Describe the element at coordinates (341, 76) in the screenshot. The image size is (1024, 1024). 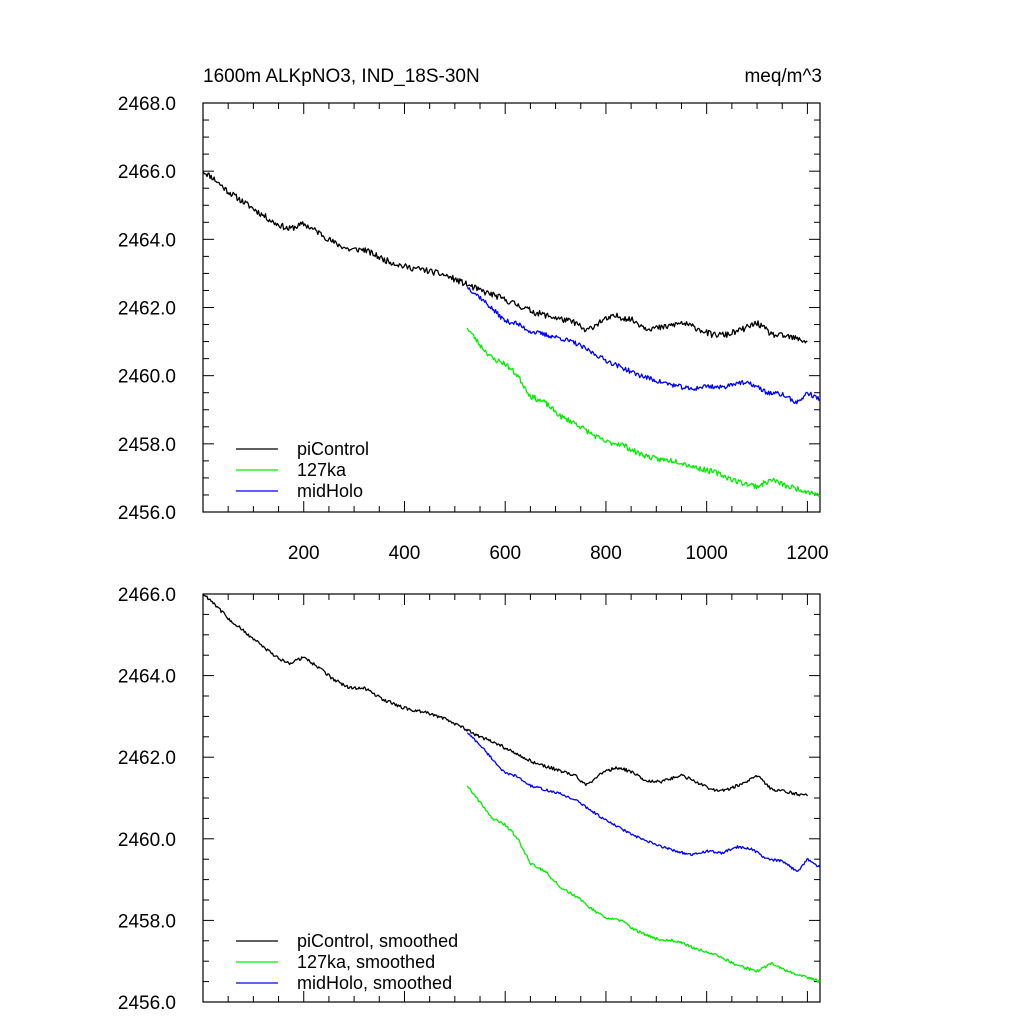
I see `title-left: 1600m ALKpNO3, IND_18S-30N` at that location.